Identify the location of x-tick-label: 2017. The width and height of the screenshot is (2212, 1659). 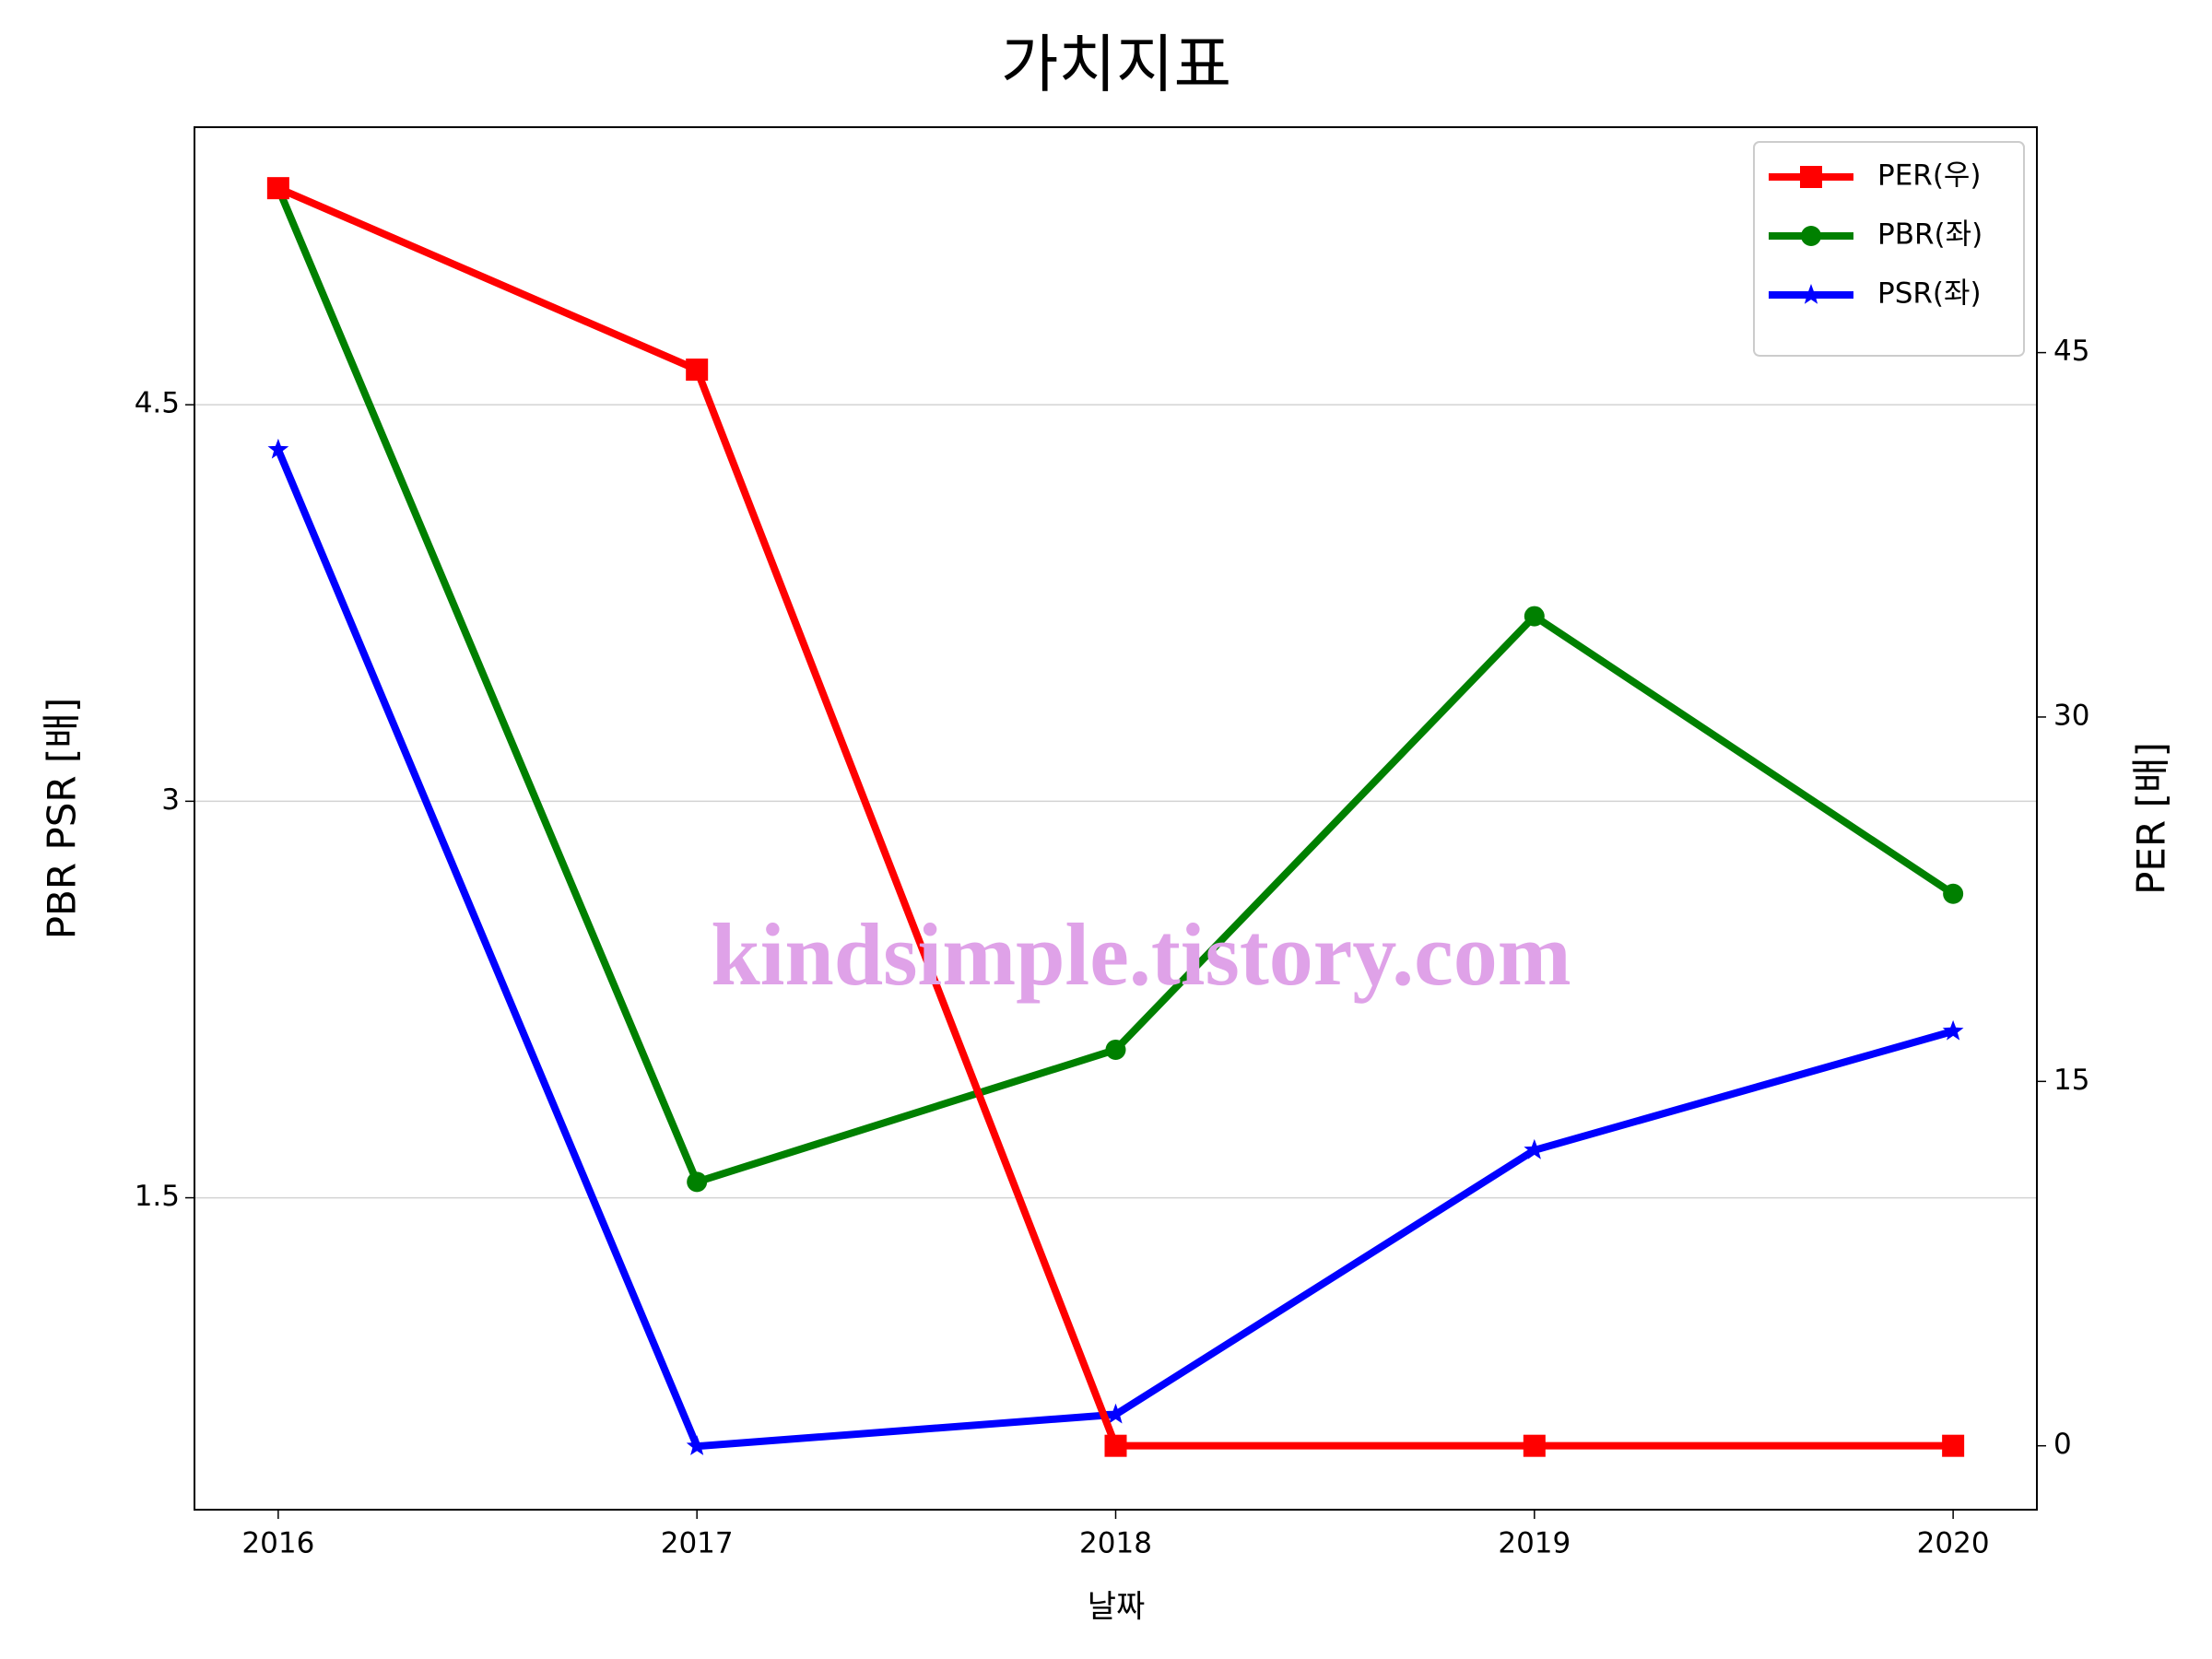
(697, 1543).